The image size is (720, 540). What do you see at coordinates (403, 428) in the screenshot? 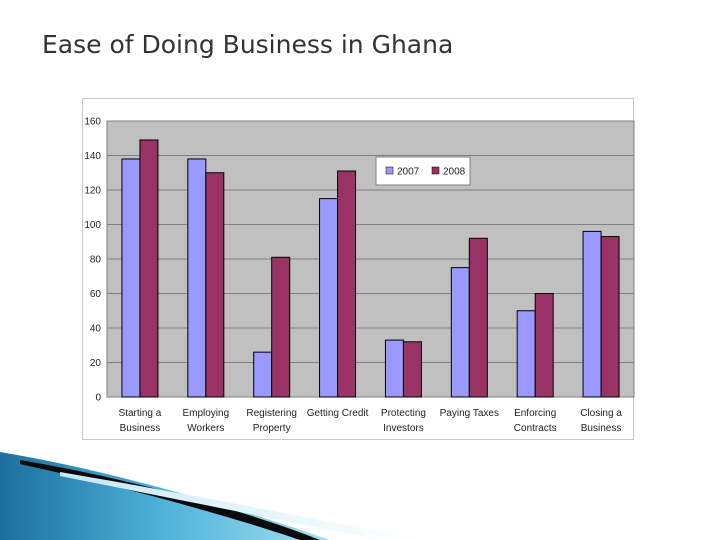
I see `x-category-label: Investors` at bounding box center [403, 428].